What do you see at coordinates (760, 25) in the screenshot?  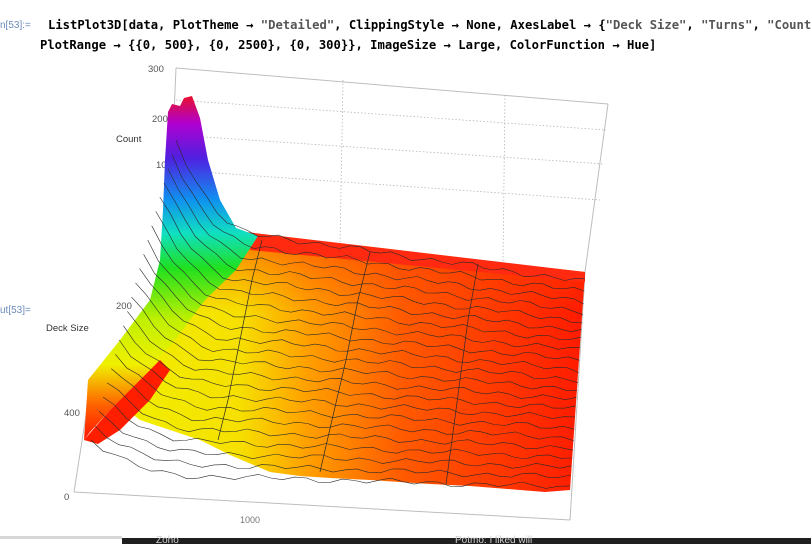 I see `code-sep-2: ,` at bounding box center [760, 25].